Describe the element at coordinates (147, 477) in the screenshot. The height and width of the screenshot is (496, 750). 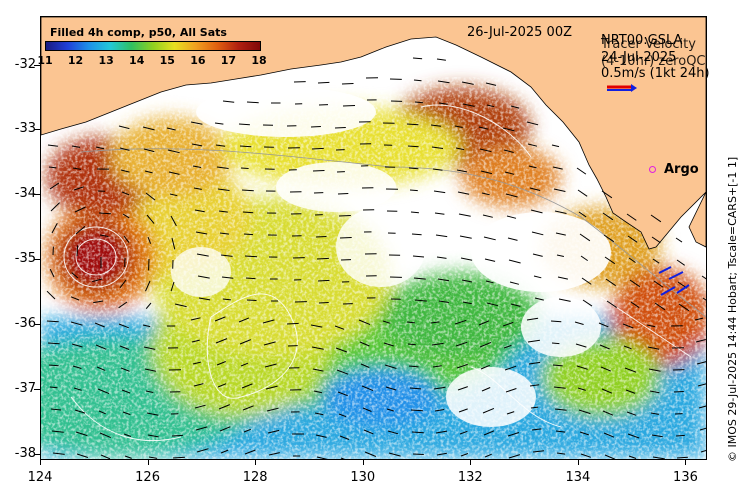
I see `x-tick-label: 126` at that location.